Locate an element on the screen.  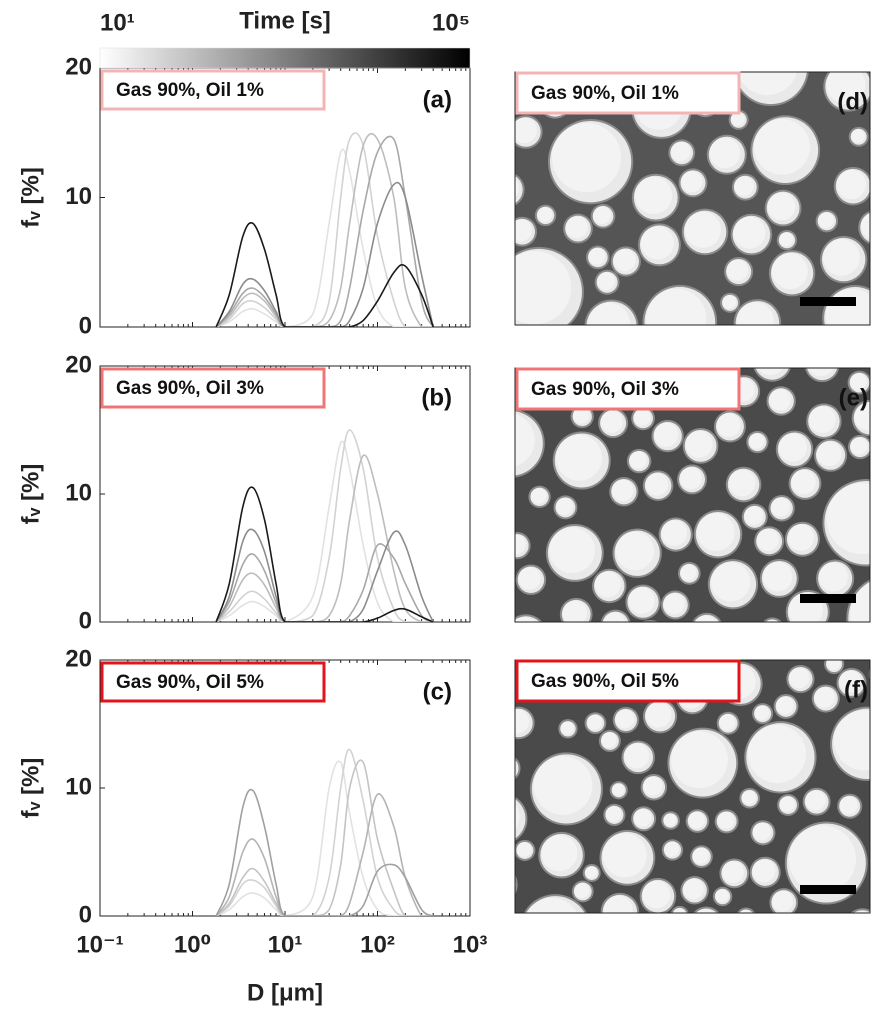
x-tick-label: 10⁰ is located at coordinates (192, 944).